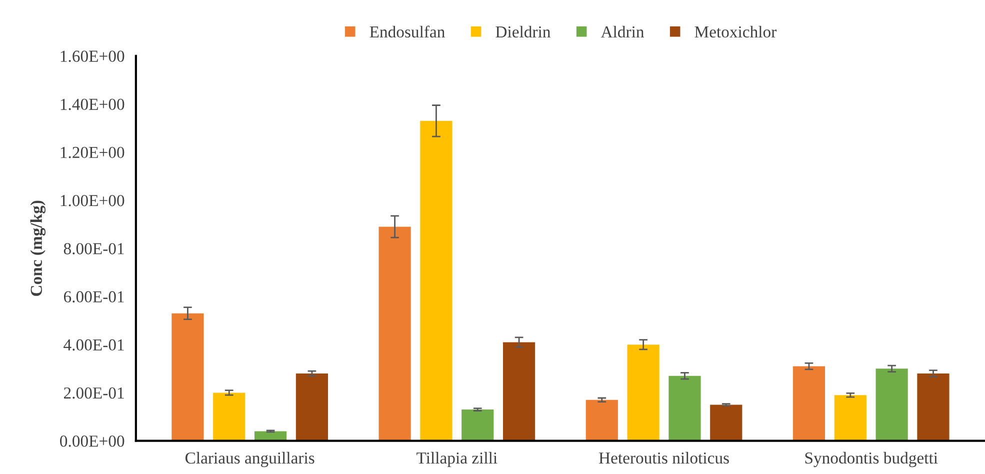 The width and height of the screenshot is (985, 474). What do you see at coordinates (38, 248) in the screenshot?
I see `y-axis-title: Conc (mg/kg)` at bounding box center [38, 248].